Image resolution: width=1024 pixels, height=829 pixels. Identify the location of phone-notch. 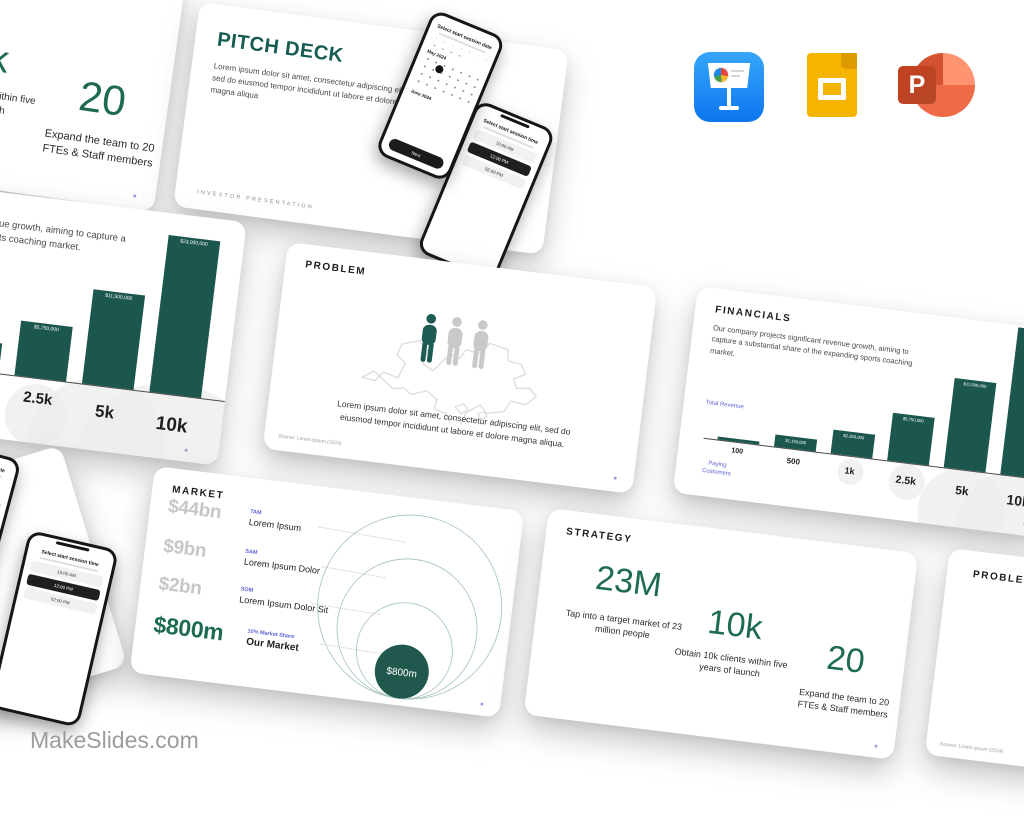
(72, 546).